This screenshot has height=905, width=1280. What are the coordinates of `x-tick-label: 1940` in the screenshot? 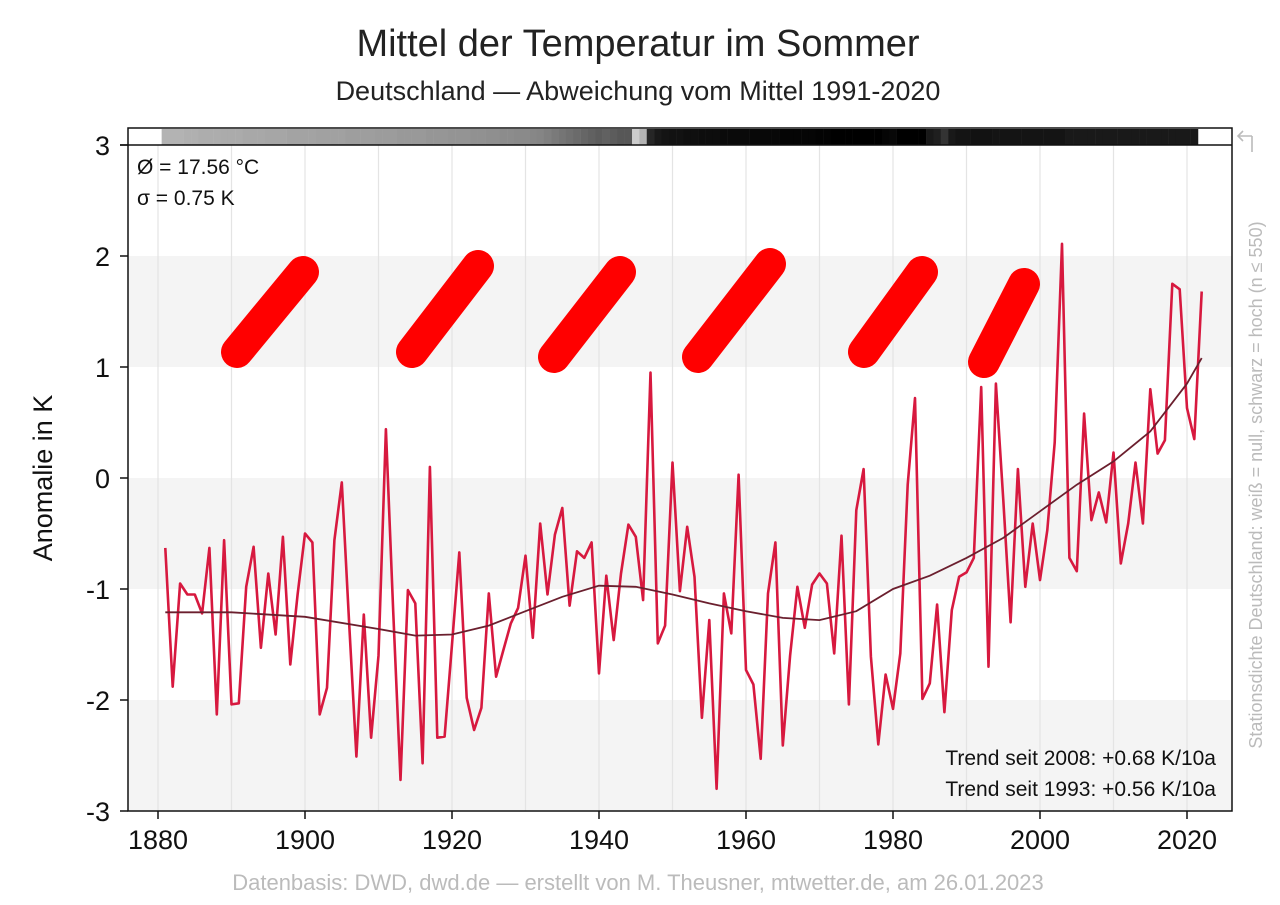 It's located at (599, 840).